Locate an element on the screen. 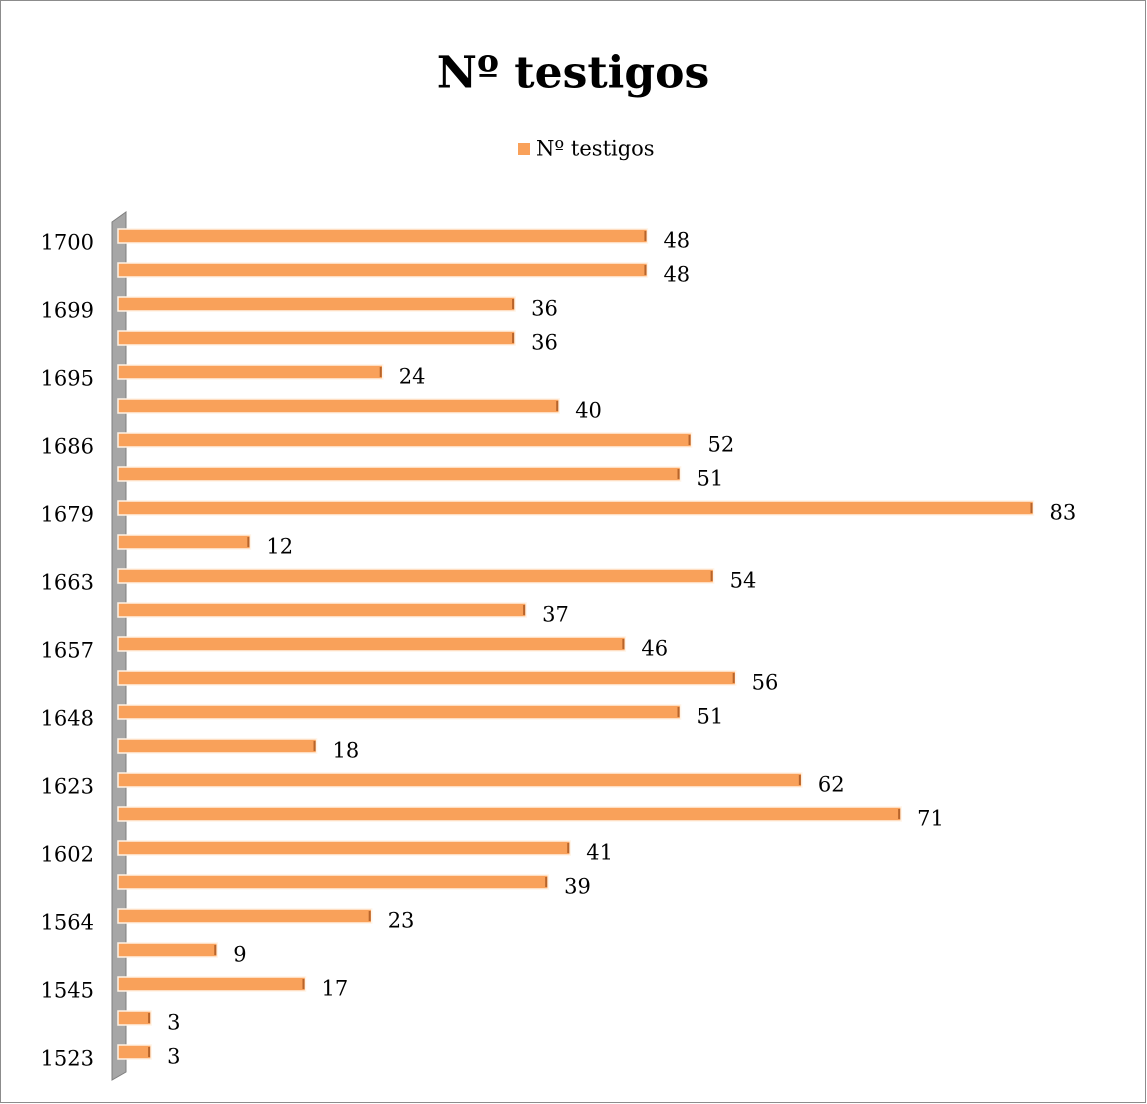  y-tick-label: 1602 is located at coordinates (67, 855).